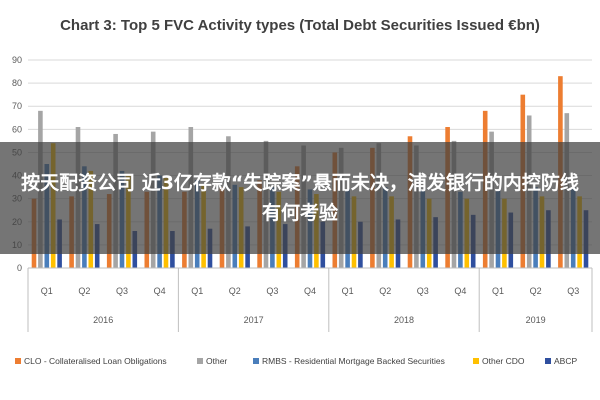  I want to click on headline-text: 按天配资公司 近3亿存款“失踪案”悬而未决，浦发银行的内控防线有何考验, so click(300, 198).